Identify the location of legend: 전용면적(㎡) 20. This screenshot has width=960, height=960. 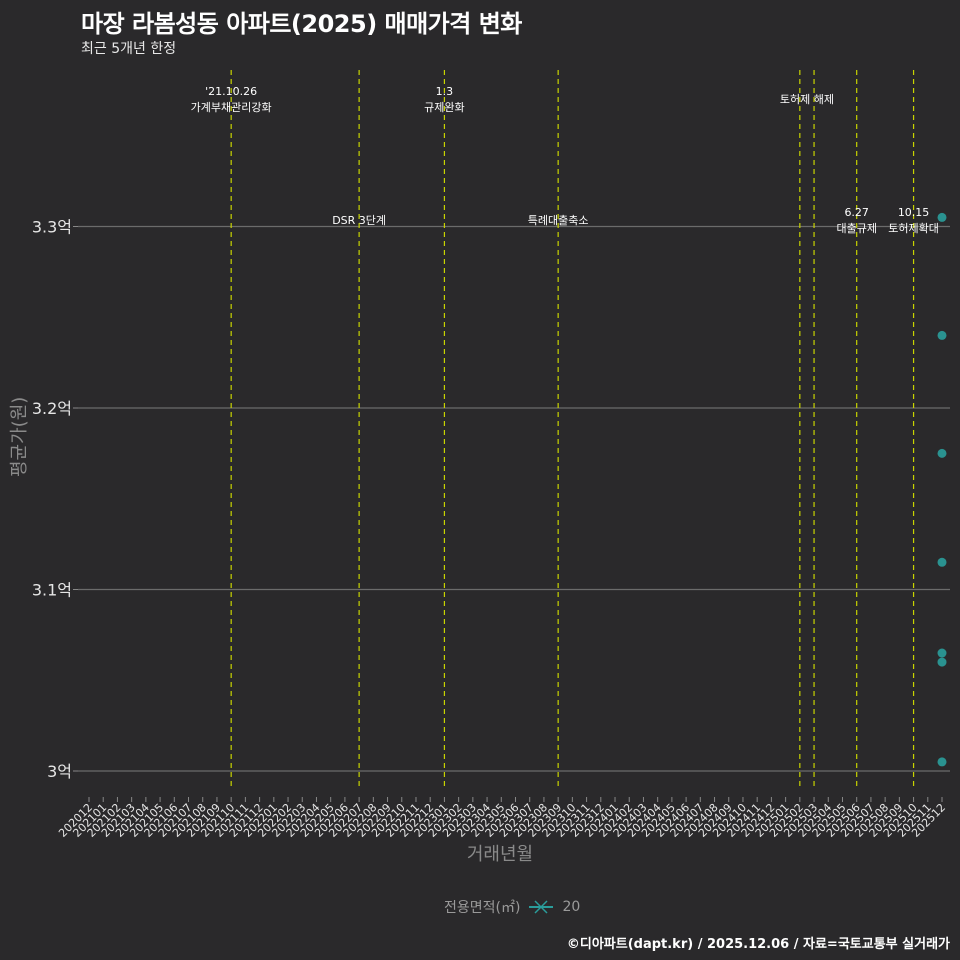
(512, 907).